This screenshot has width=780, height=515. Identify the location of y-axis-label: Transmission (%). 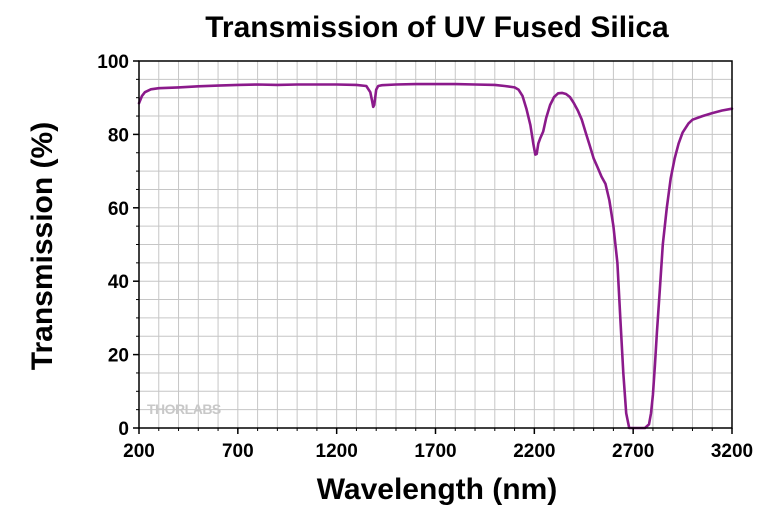
(42, 246).